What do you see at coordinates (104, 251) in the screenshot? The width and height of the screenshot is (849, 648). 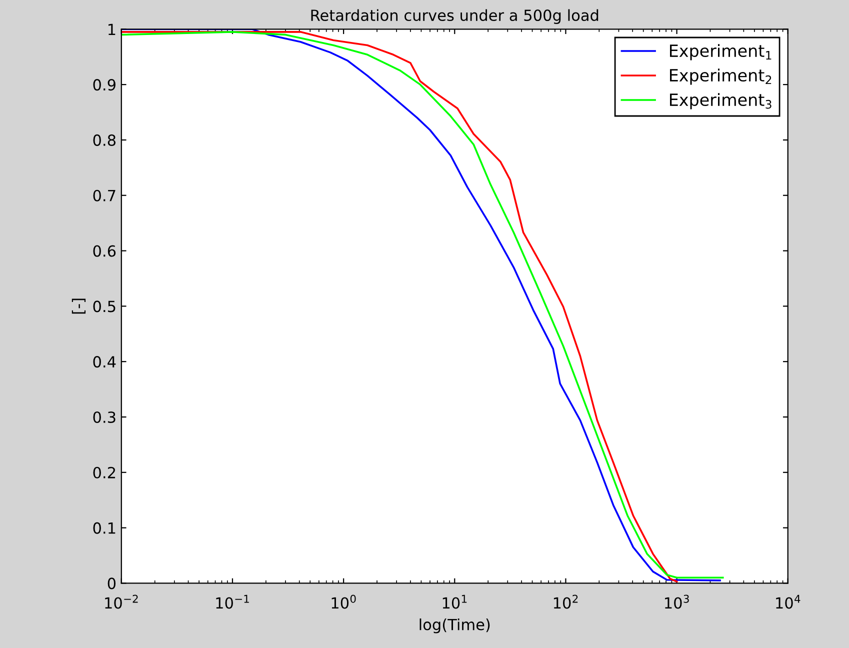 I see `y-tick-label: 0.6` at bounding box center [104, 251].